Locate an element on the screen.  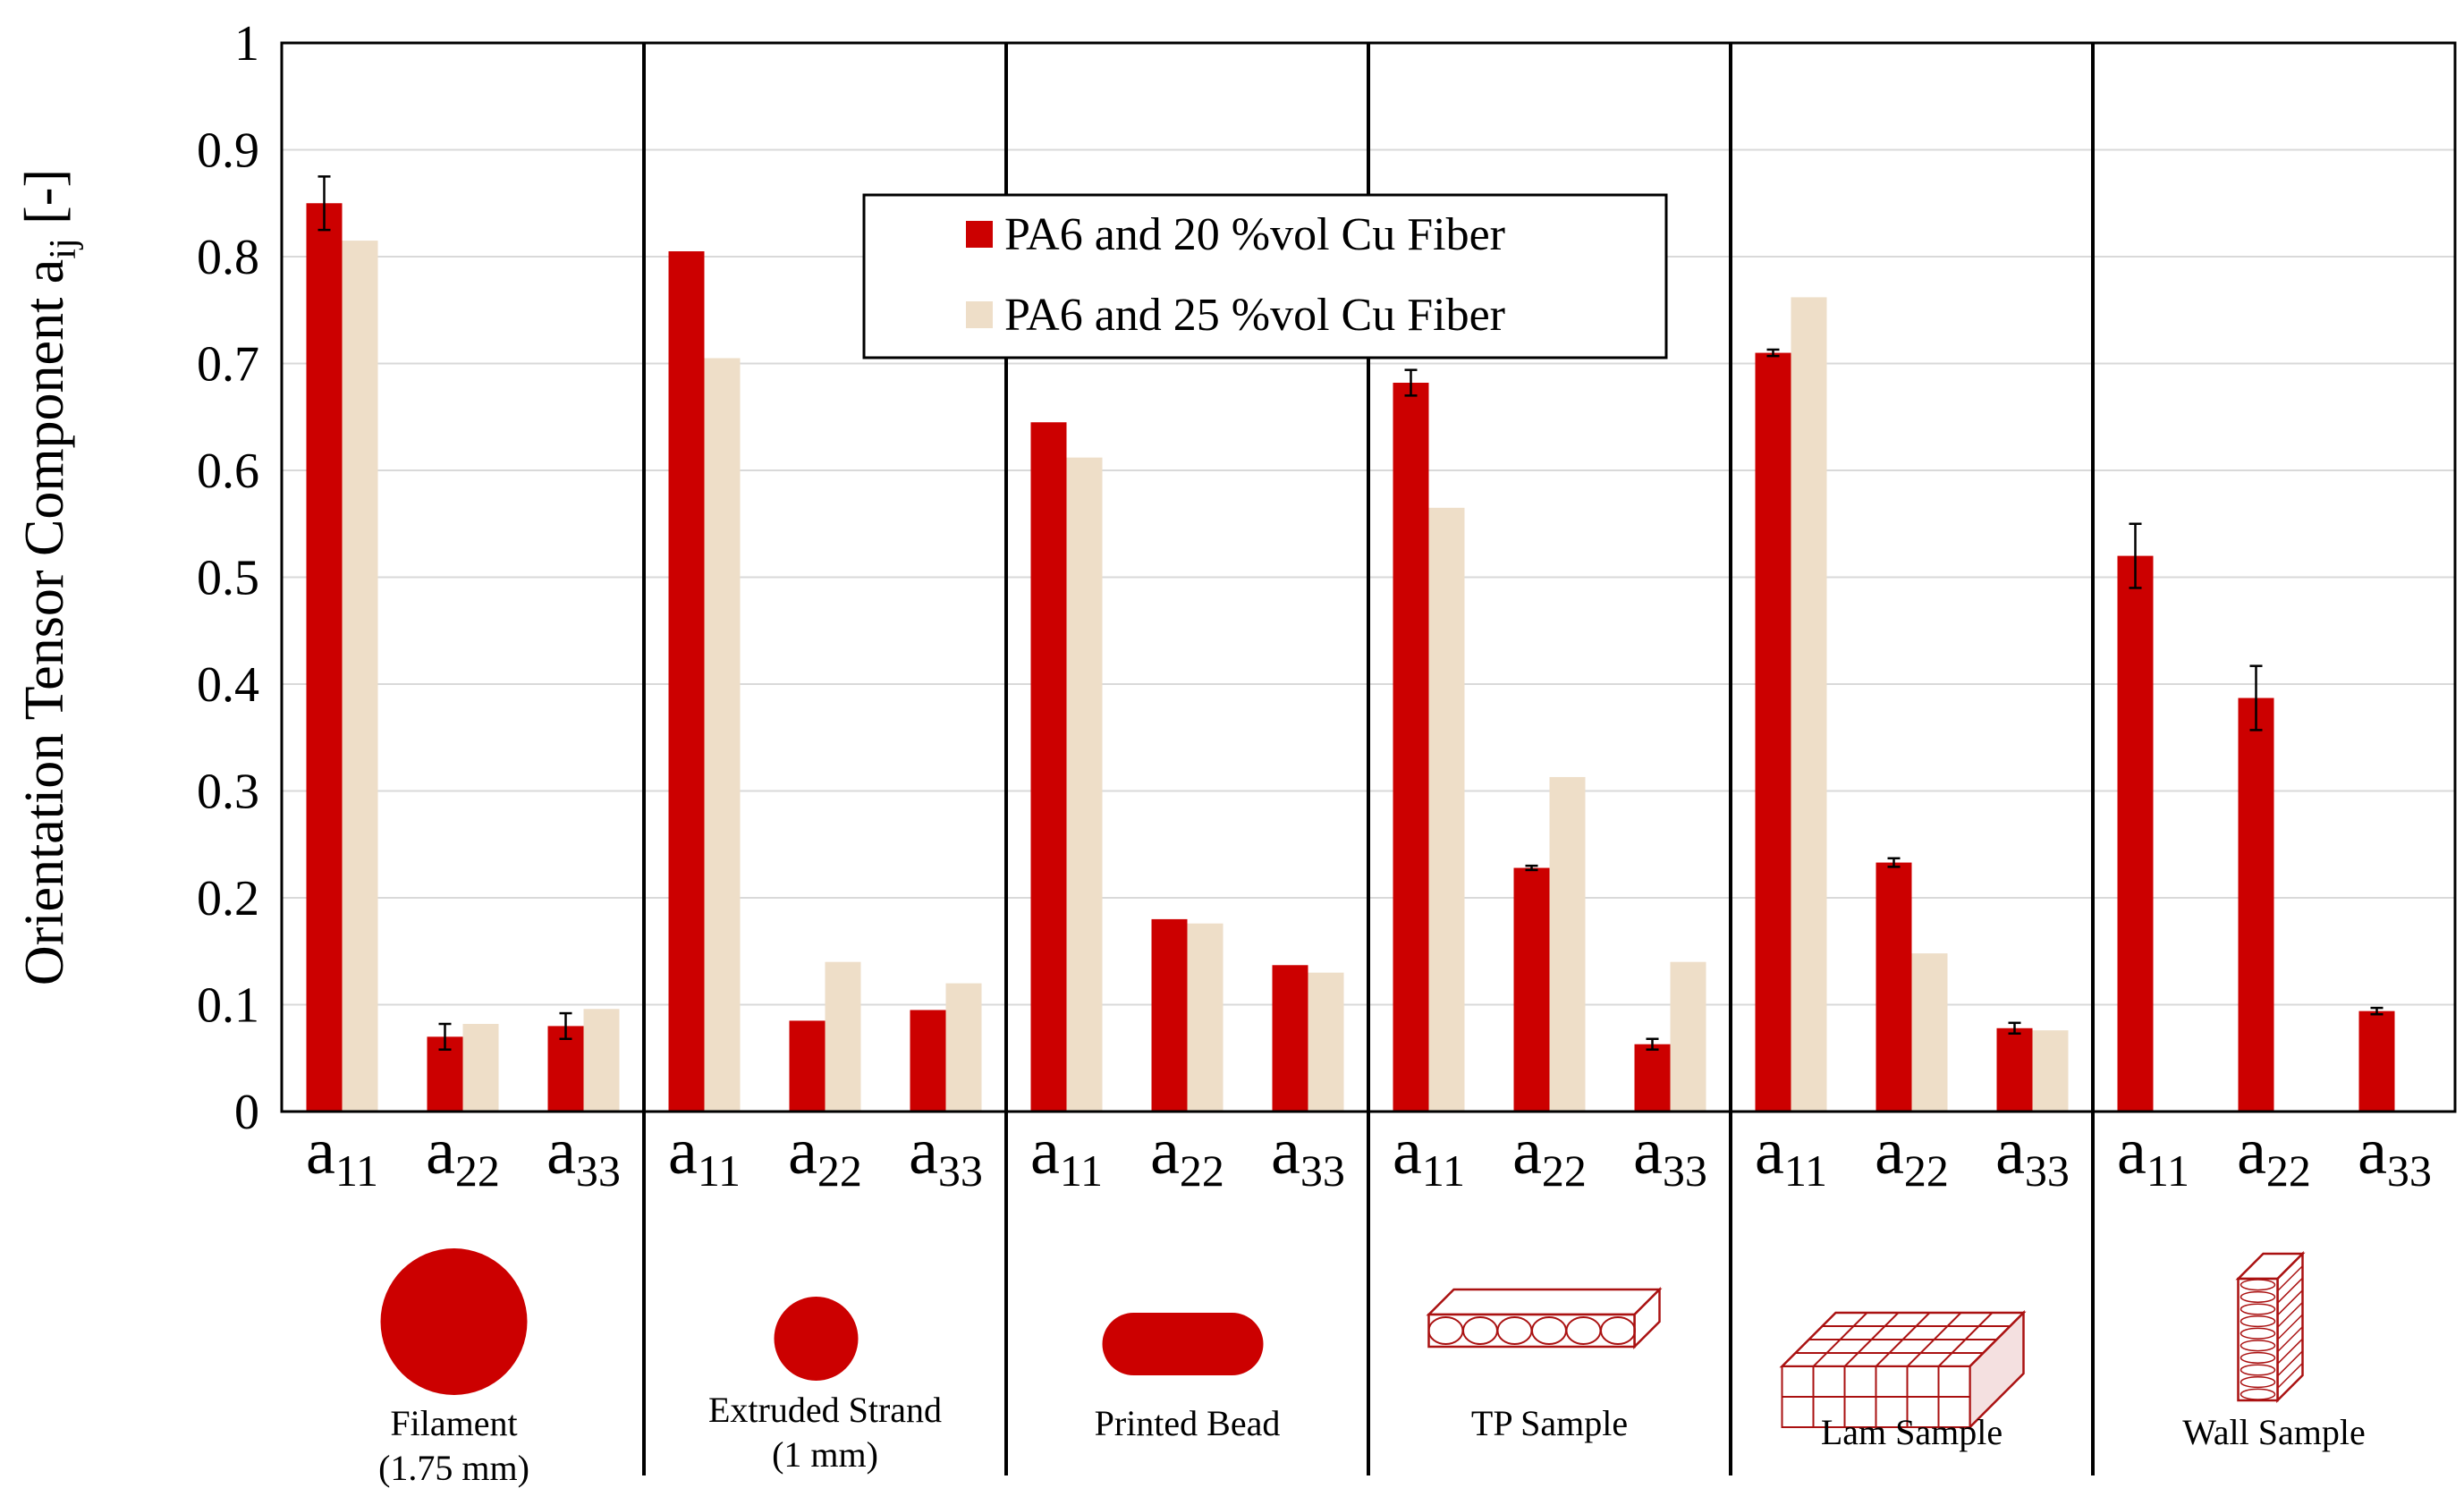
bead-shape is located at coordinates (1183, 1344).